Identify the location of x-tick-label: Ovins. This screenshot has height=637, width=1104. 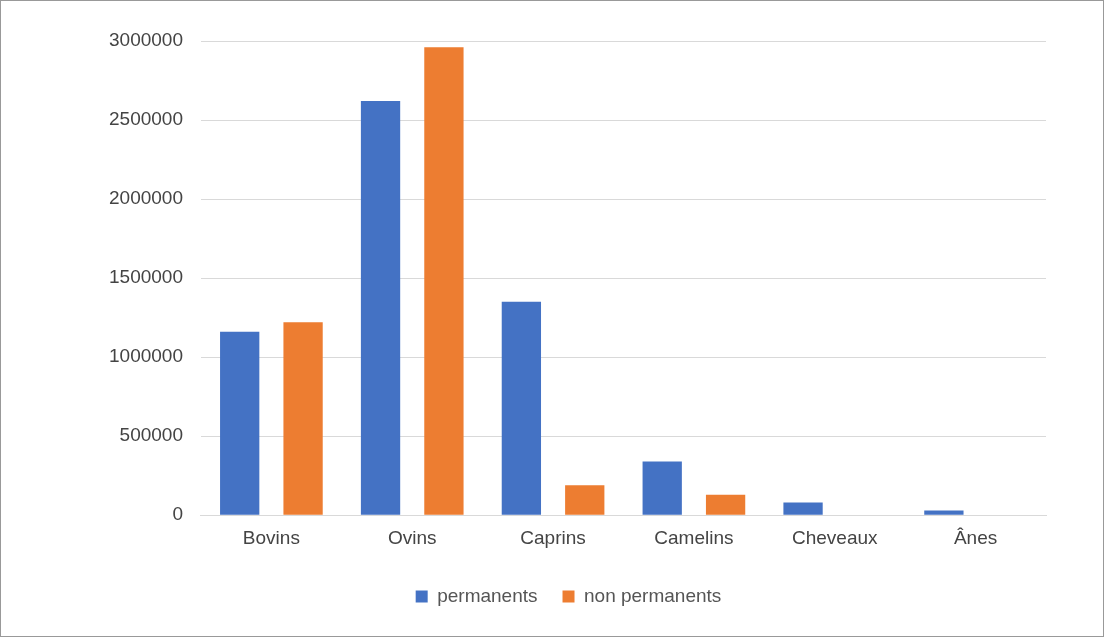
(412, 537).